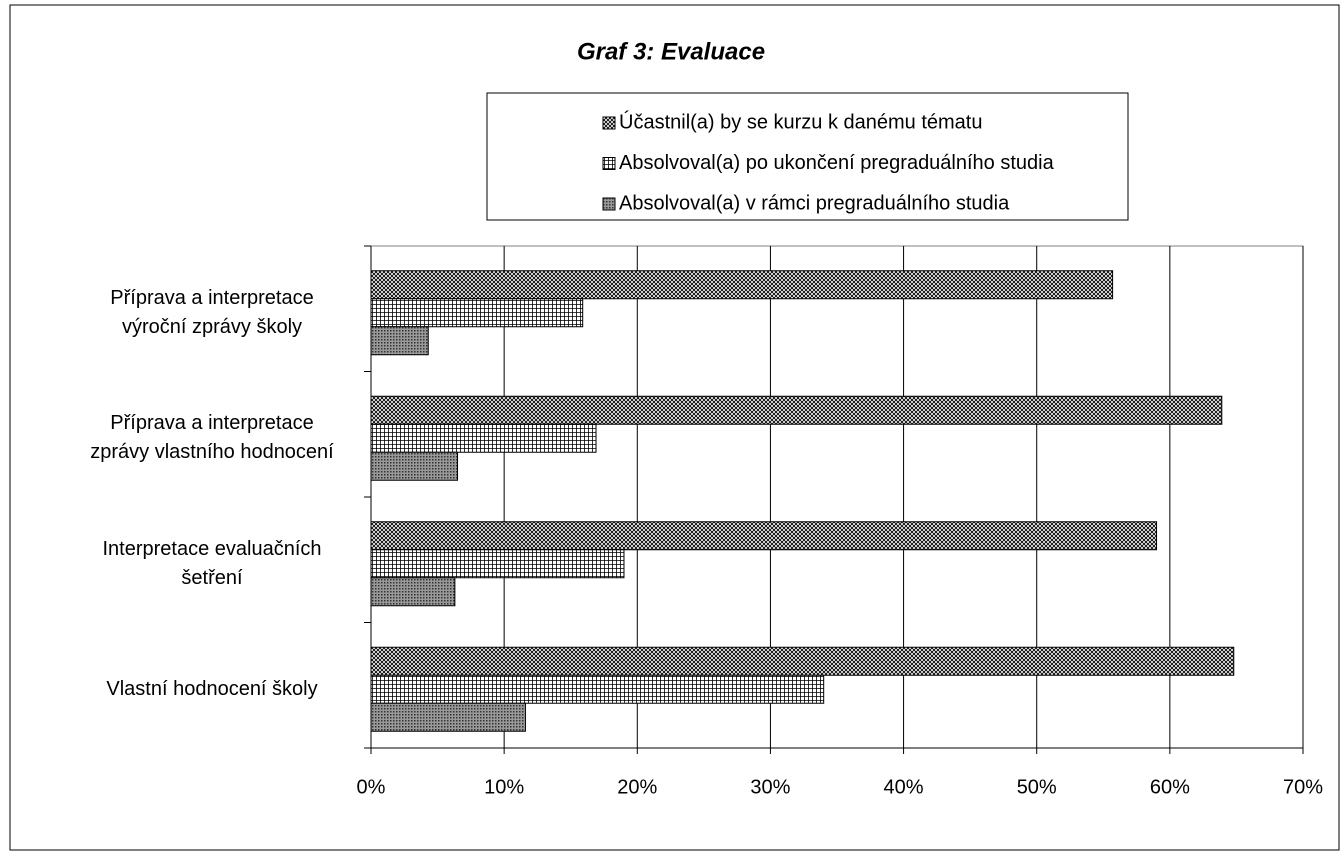 This screenshot has height=856, width=1342. Describe the element at coordinates (801, 121) in the screenshot. I see `legend-label: Účastnil(a) by se kurzu k danému tématu` at that location.